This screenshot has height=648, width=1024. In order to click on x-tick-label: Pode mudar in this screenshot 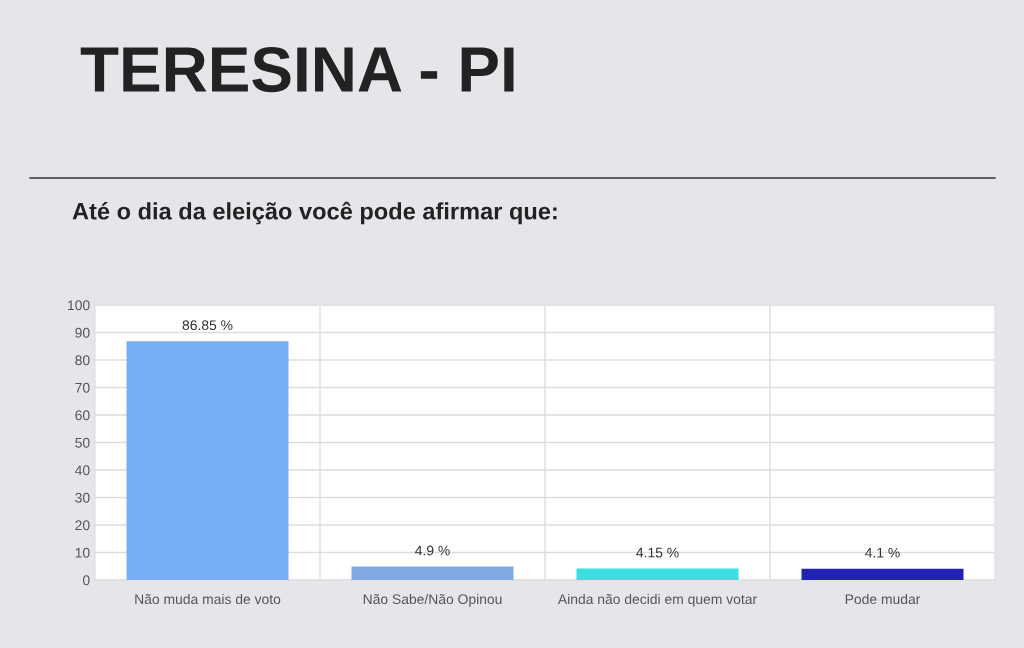, I will do `click(883, 599)`.